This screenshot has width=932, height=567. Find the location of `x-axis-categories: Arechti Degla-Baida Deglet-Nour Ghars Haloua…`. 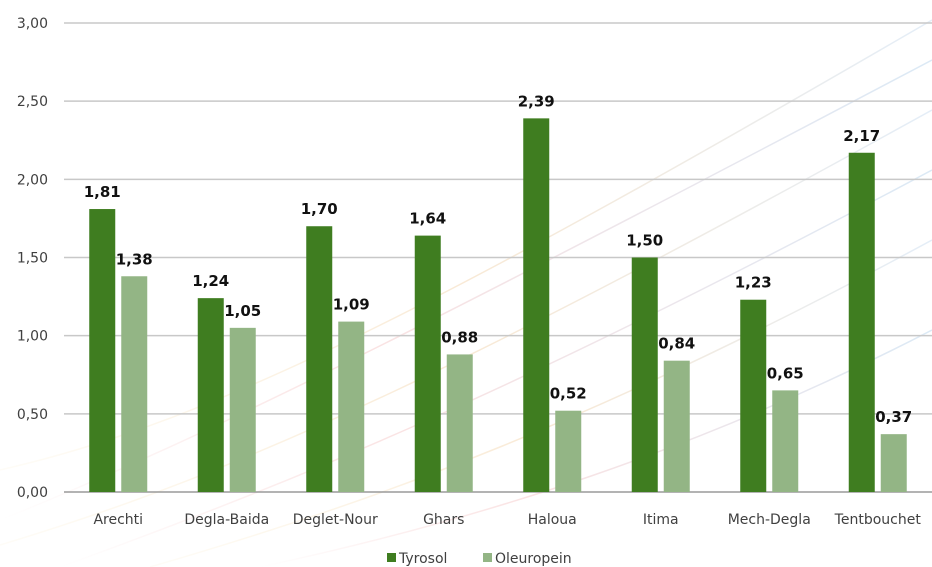

x-axis-categories: Arechti Degla-Baida Deglet-Nour Ghars Haloua… is located at coordinates (507, 520).